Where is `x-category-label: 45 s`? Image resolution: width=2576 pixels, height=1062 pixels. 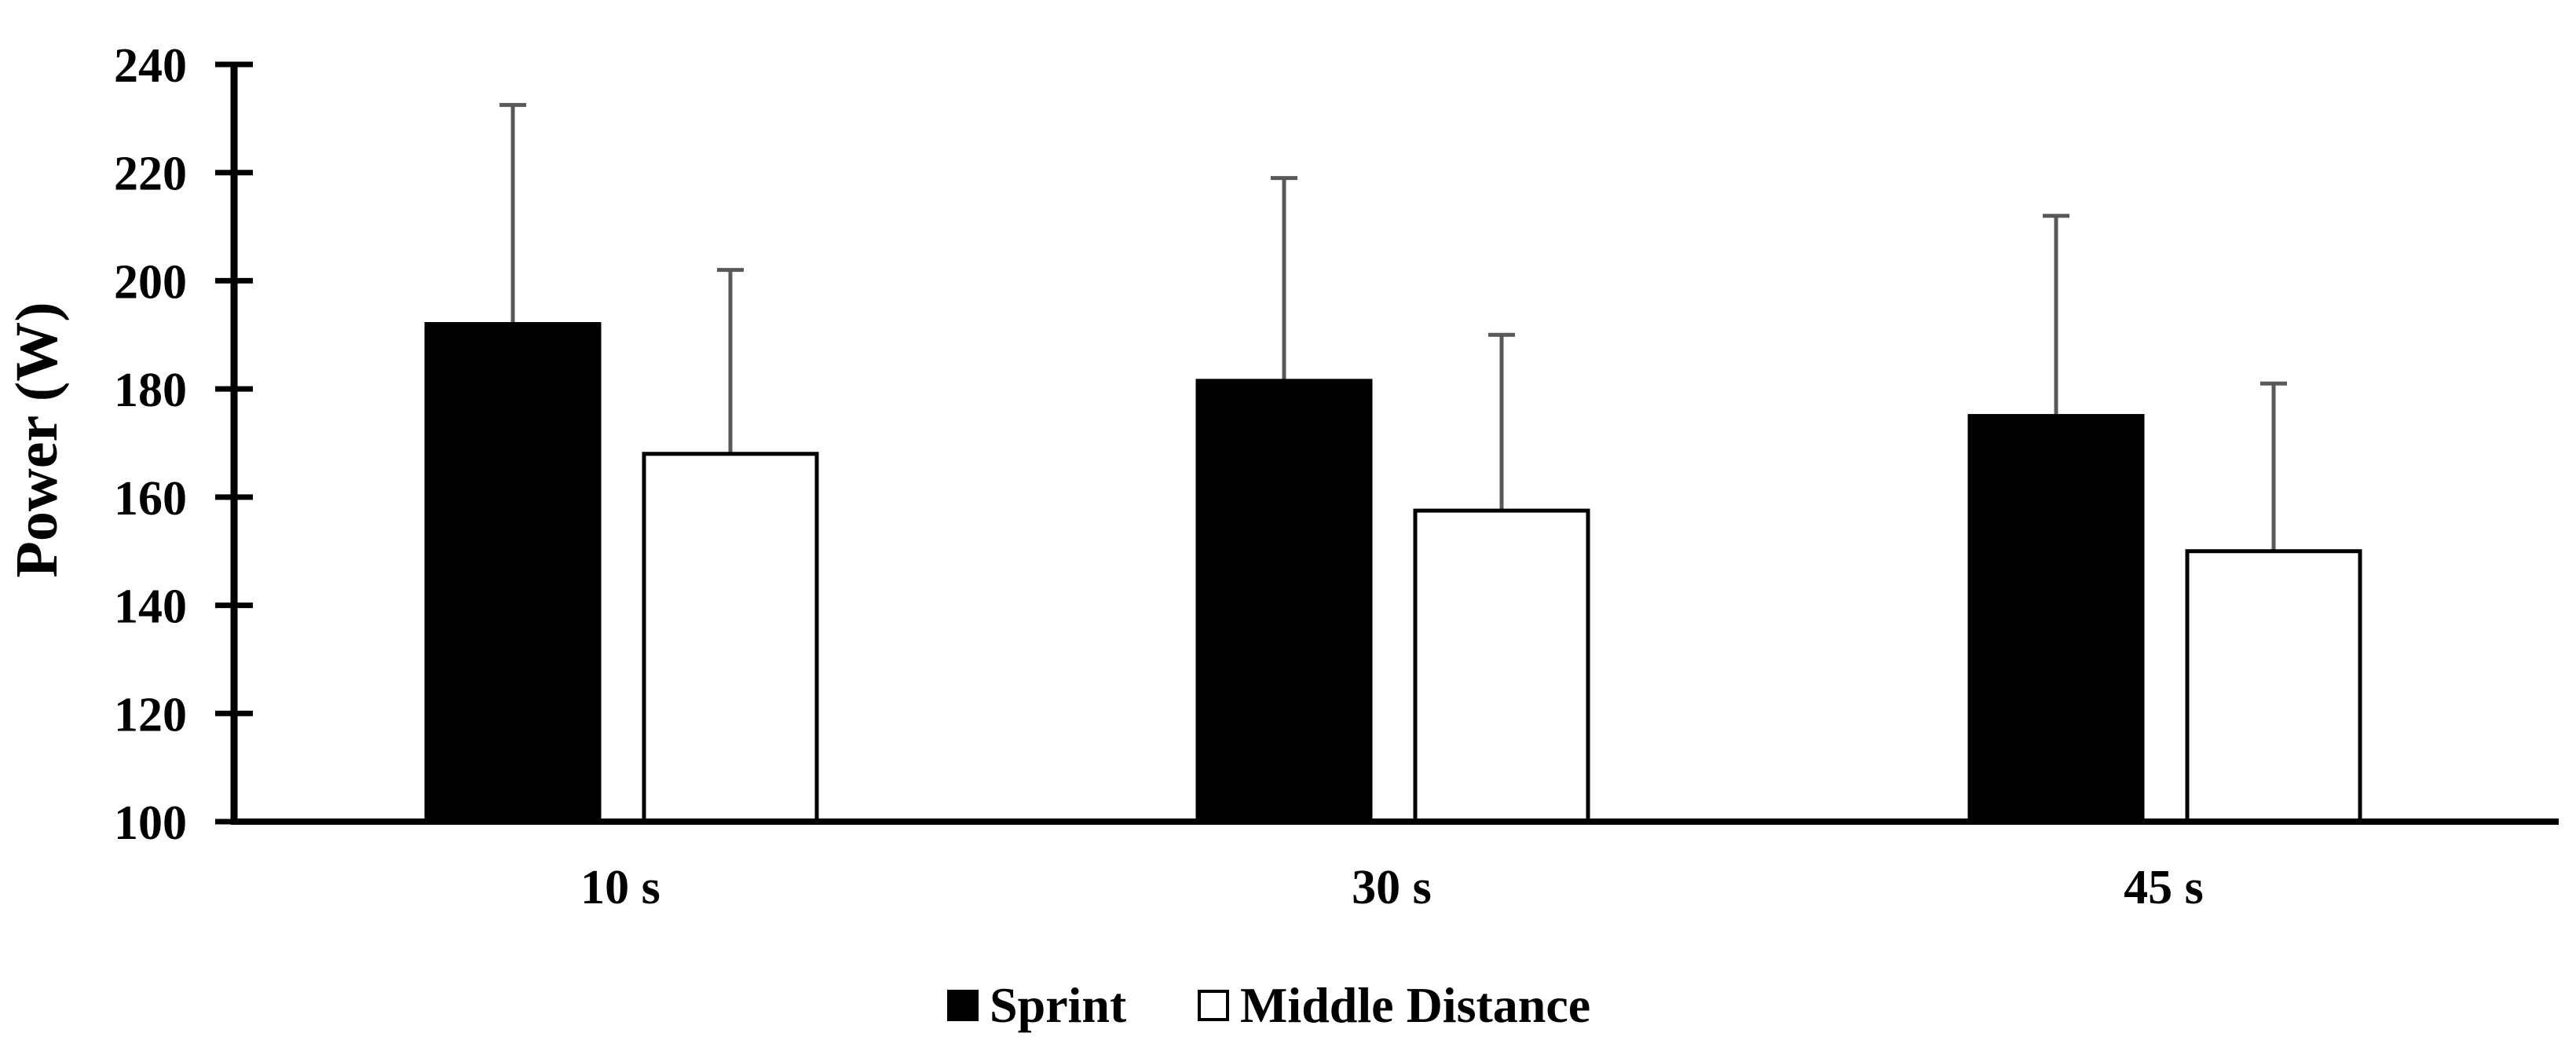 x-category-label: 45 s is located at coordinates (2164, 887).